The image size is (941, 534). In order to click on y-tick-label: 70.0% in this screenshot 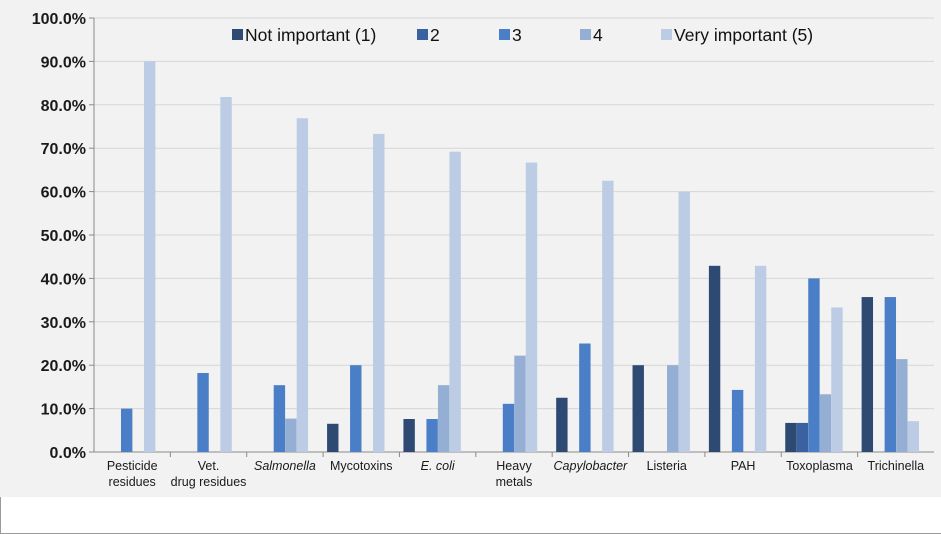, I will do `click(63, 149)`.